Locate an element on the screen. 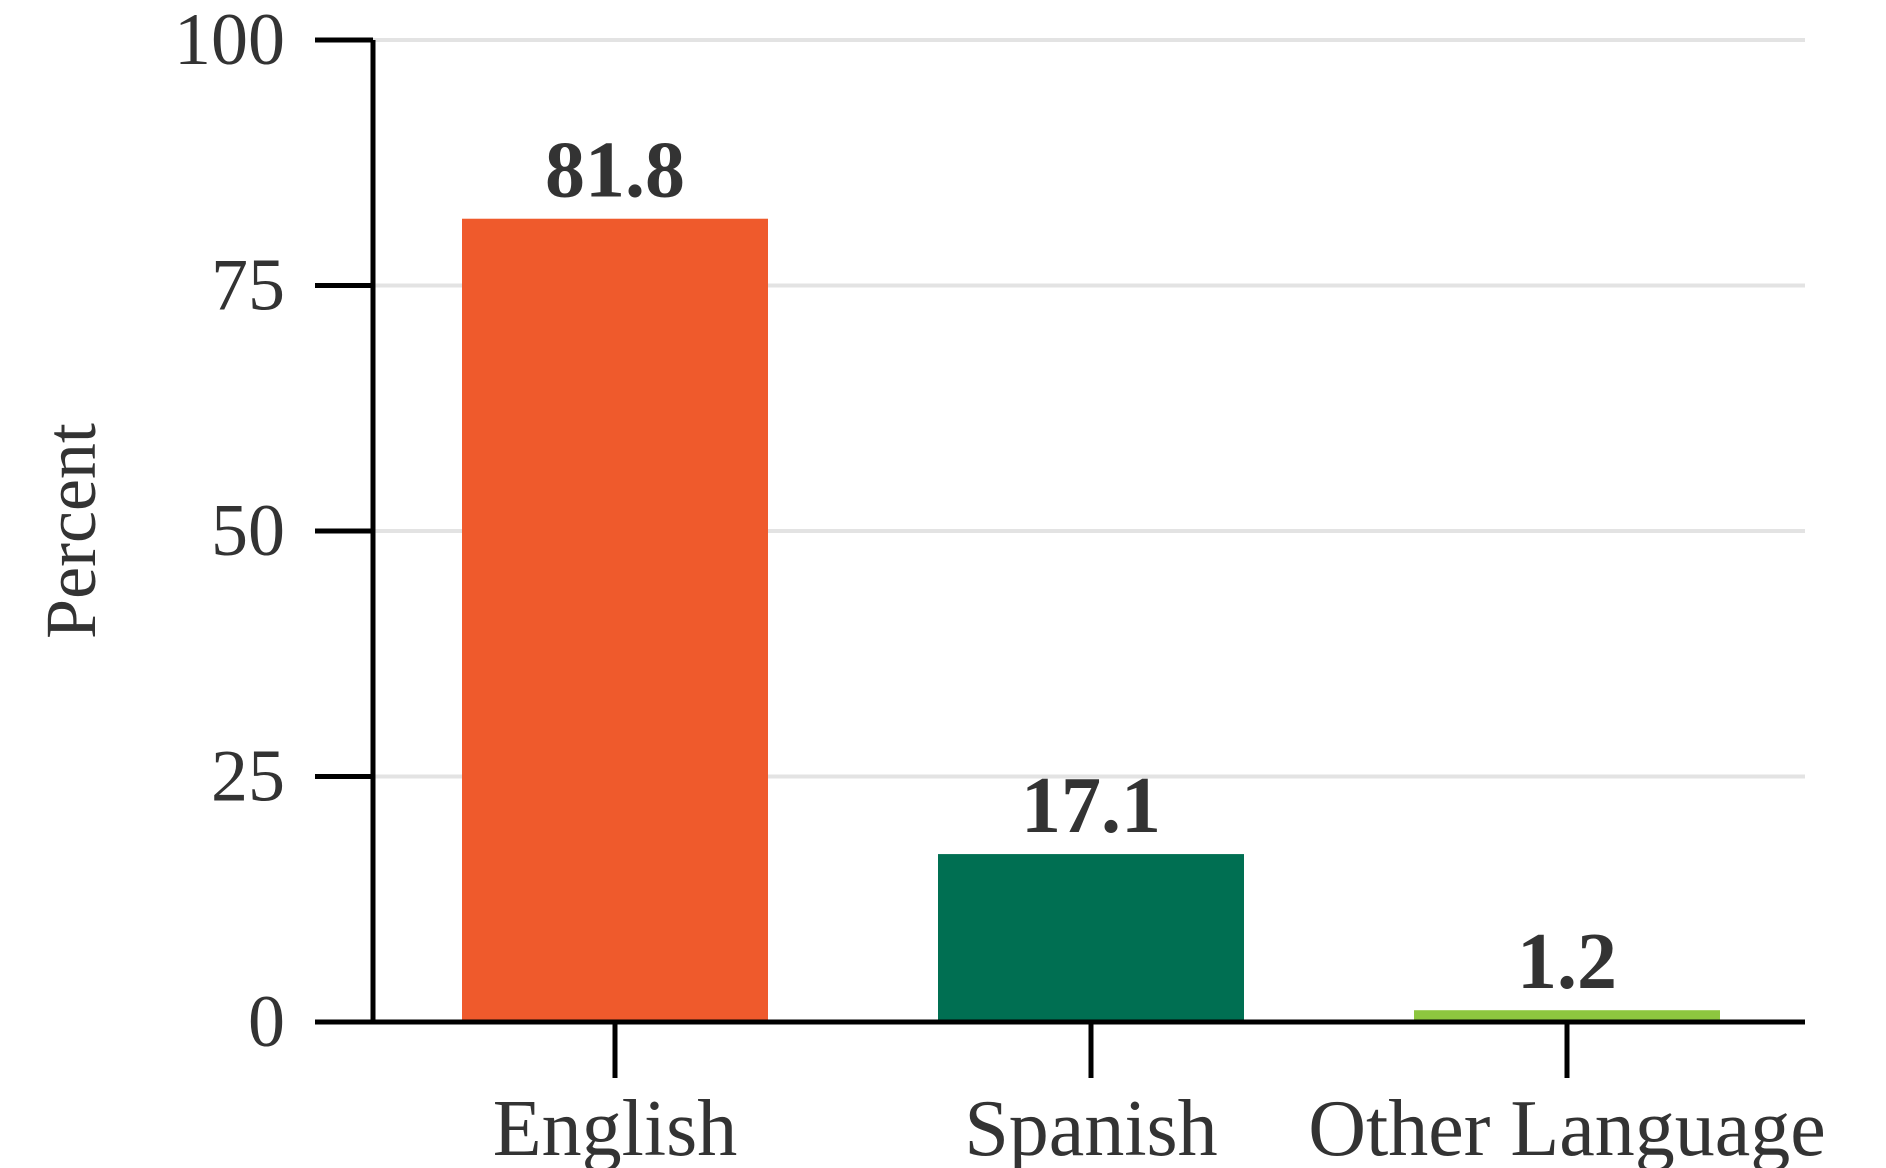  bar-other-language is located at coordinates (1567, 1016).